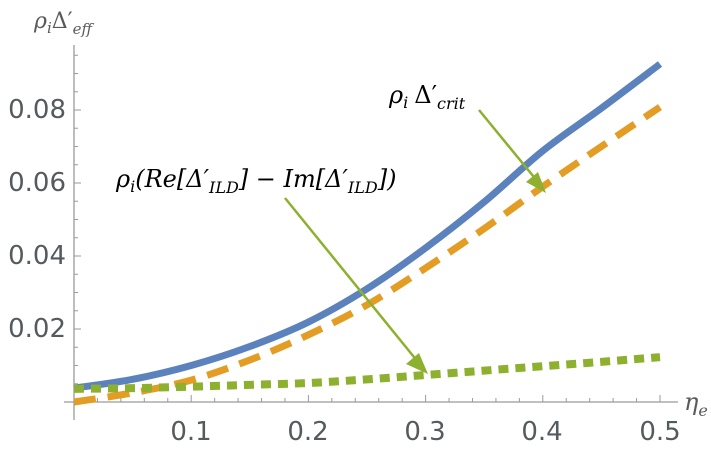 This screenshot has width=711, height=450. What do you see at coordinates (659, 432) in the screenshot?
I see `x-tick-label: 0.5` at bounding box center [659, 432].